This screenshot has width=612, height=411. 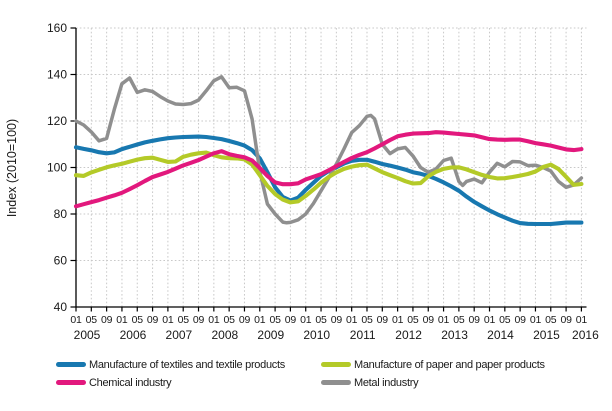 I want to click on legend-label-metal: Metal industry, so click(x=386, y=382).